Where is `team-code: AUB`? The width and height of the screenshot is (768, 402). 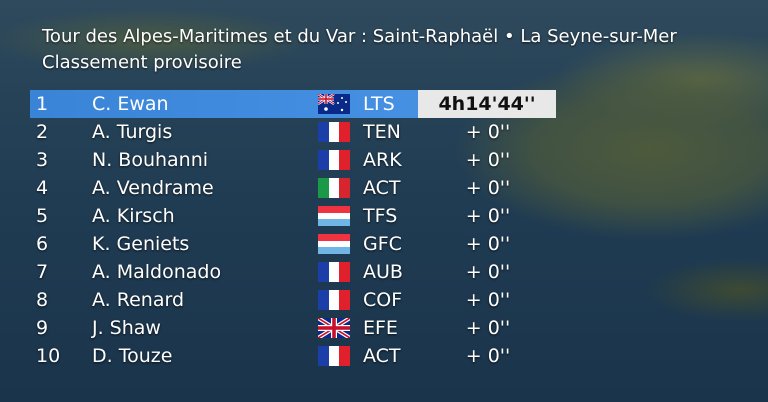 team-code: AUB is located at coordinates (383, 272).